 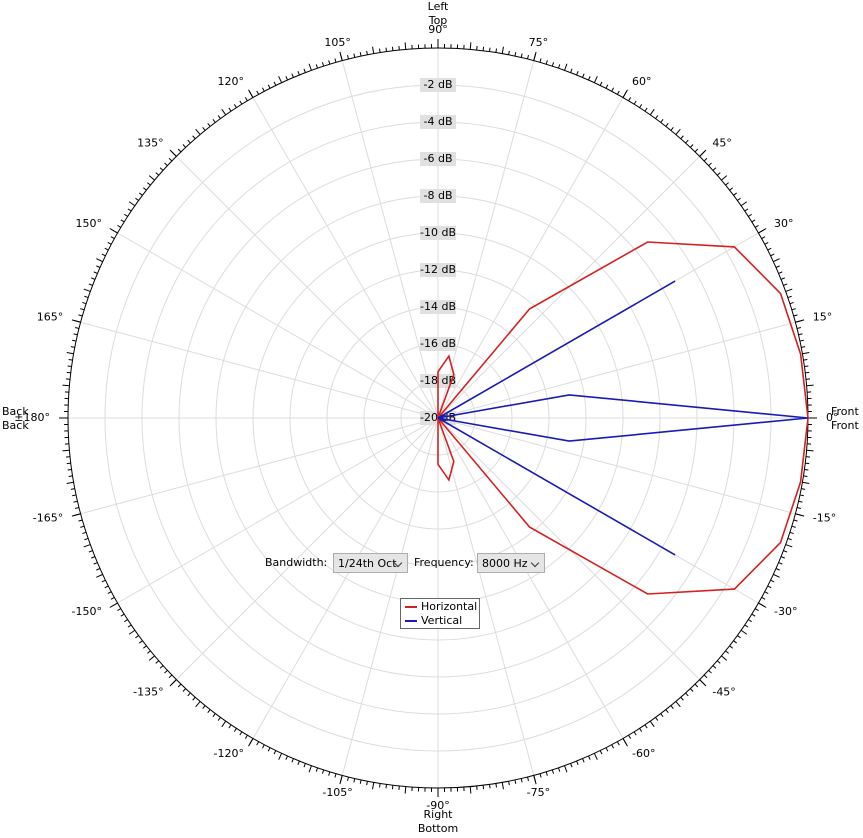 I want to click on bandwidth-label: Bandwidth:, so click(x=296, y=562).